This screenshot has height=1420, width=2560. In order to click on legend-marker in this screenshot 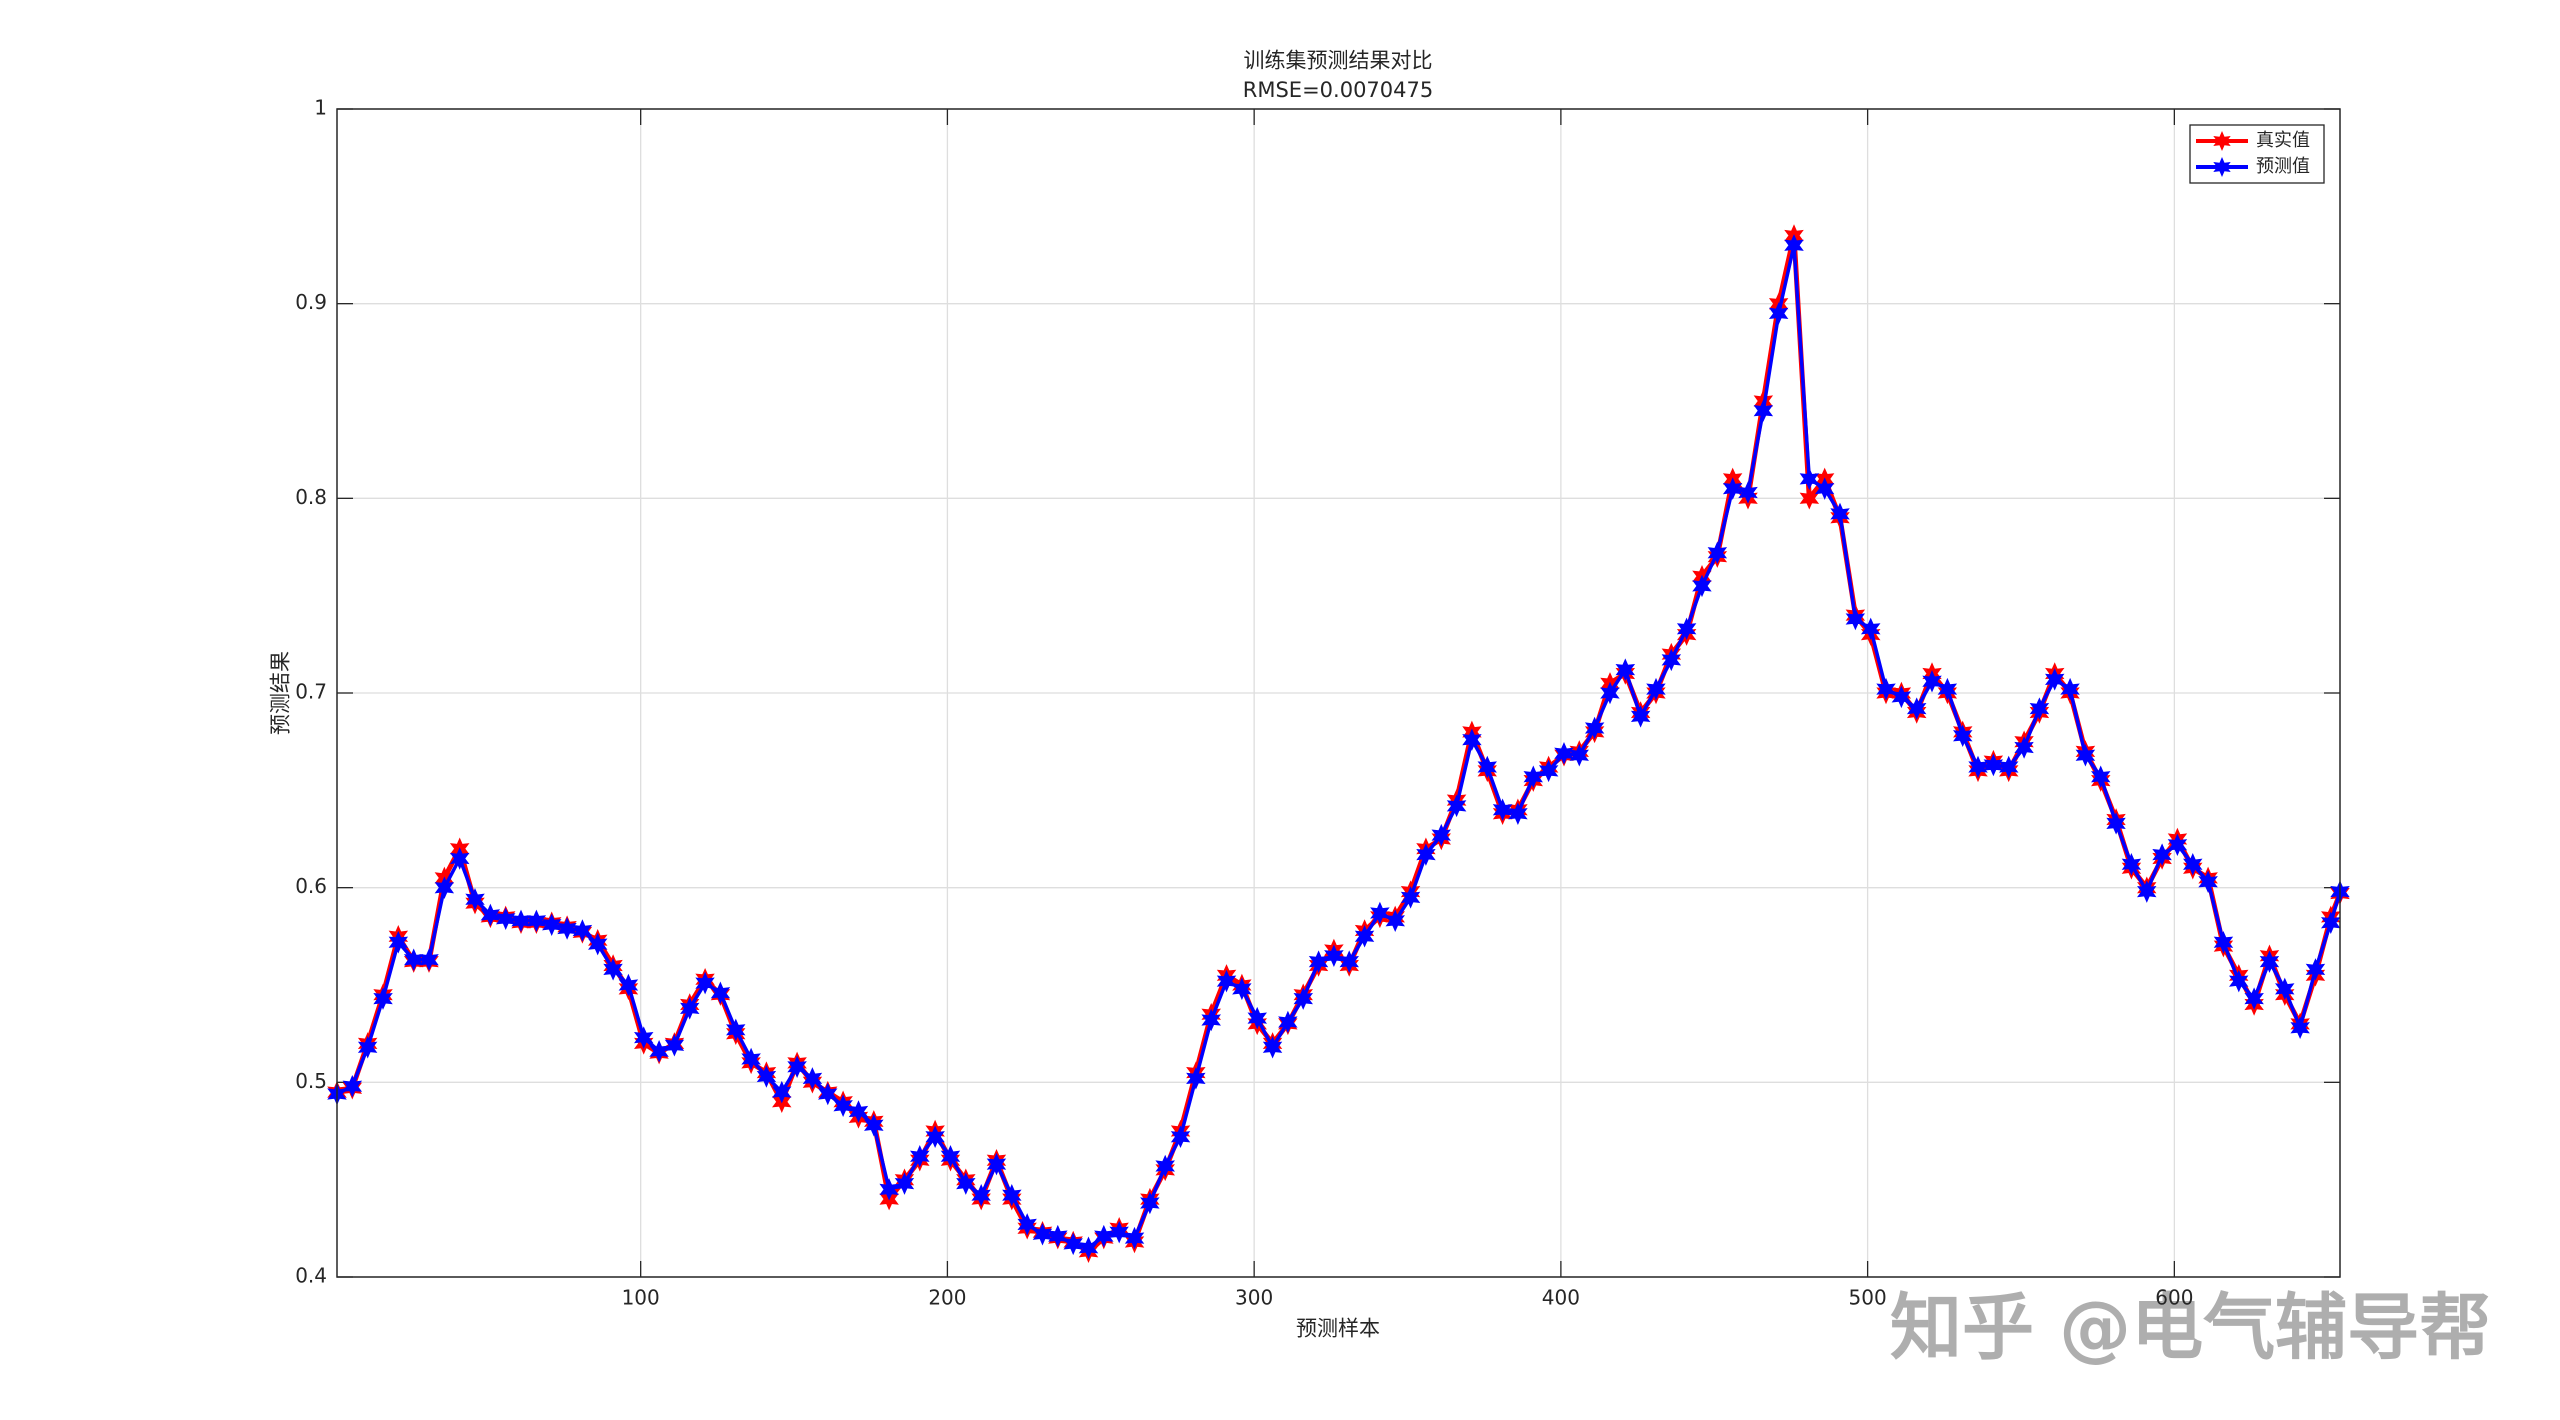, I will do `click(2222, 141)`.